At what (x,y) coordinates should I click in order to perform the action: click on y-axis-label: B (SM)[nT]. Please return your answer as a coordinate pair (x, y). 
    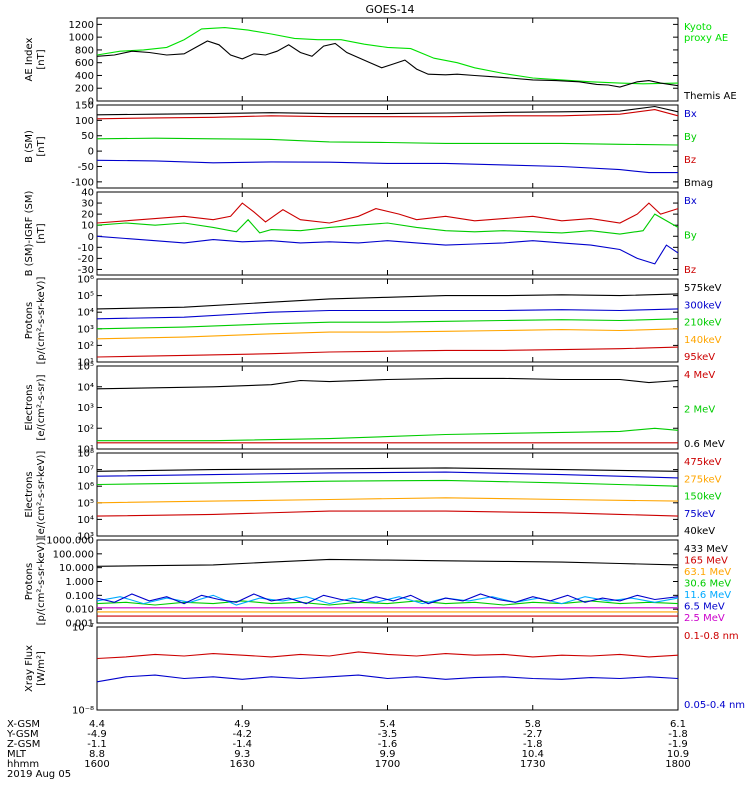
    Looking at the image, I should click on (35, 146).